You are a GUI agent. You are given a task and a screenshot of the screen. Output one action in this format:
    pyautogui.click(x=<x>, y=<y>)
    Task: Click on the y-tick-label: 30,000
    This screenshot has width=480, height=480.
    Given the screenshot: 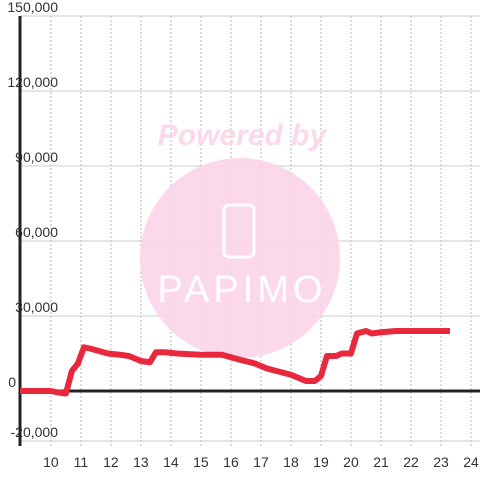 What is the action you would take?
    pyautogui.click(x=36, y=307)
    